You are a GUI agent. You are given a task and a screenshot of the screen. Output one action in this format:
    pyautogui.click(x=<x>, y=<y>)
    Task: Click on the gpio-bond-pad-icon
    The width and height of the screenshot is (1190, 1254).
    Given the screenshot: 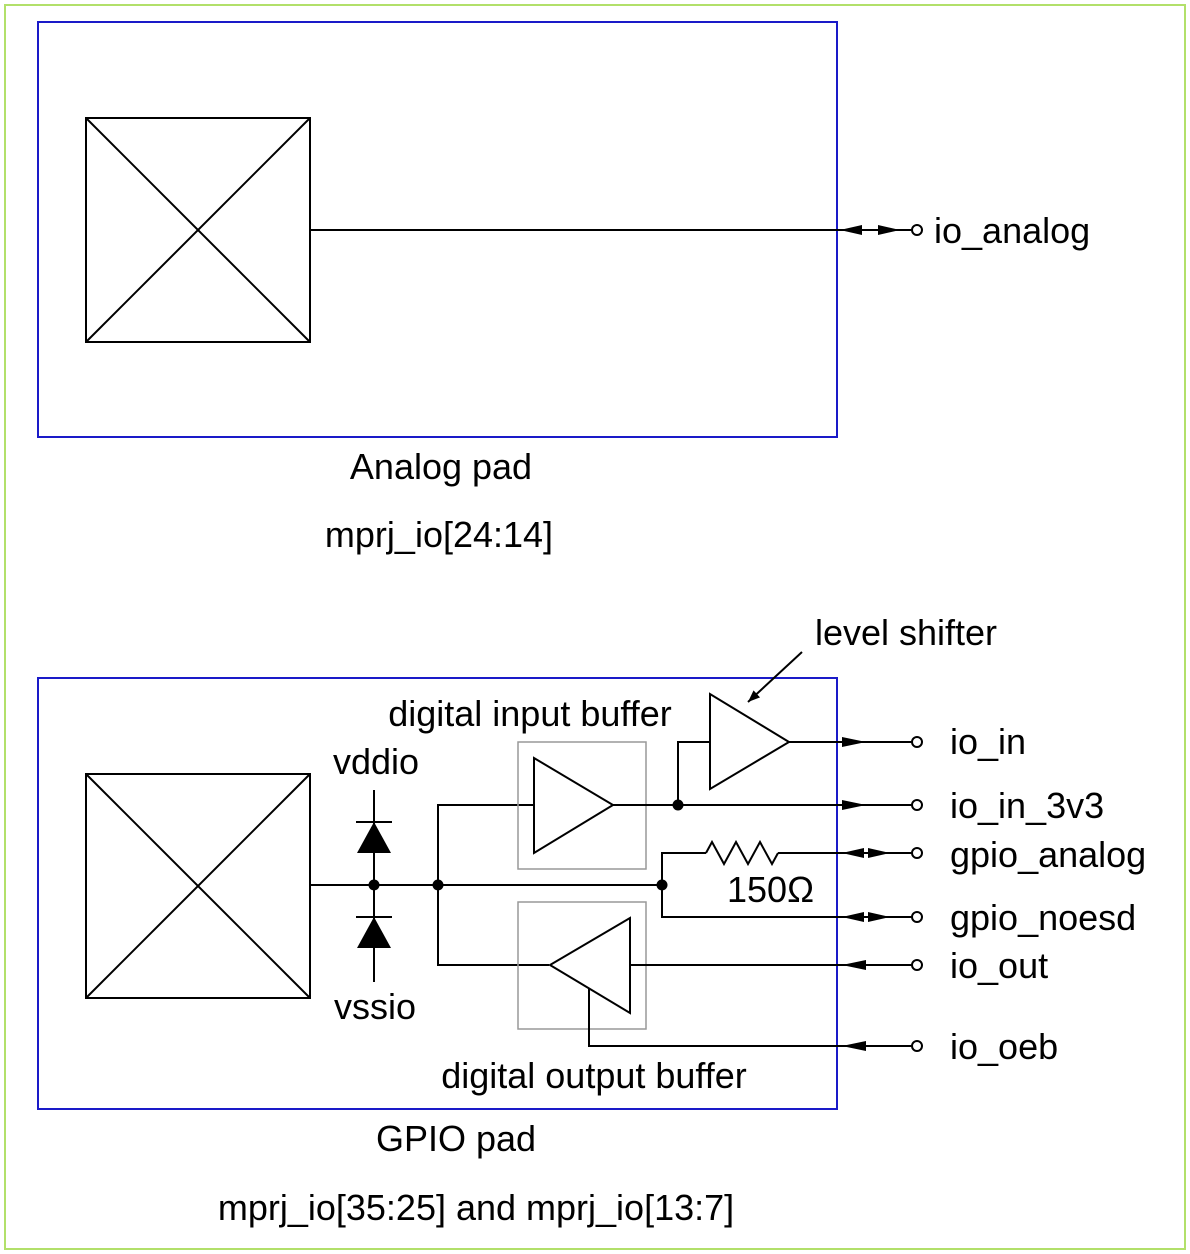 What is the action you would take?
    pyautogui.click(x=198, y=886)
    